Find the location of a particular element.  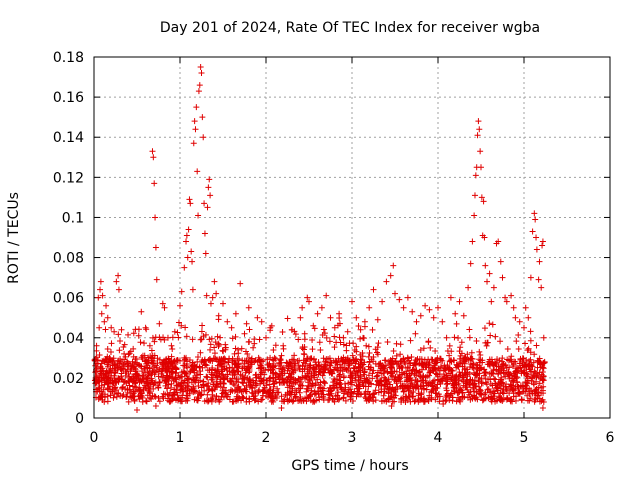

y-tick-label: 0.12 is located at coordinates (68, 178).